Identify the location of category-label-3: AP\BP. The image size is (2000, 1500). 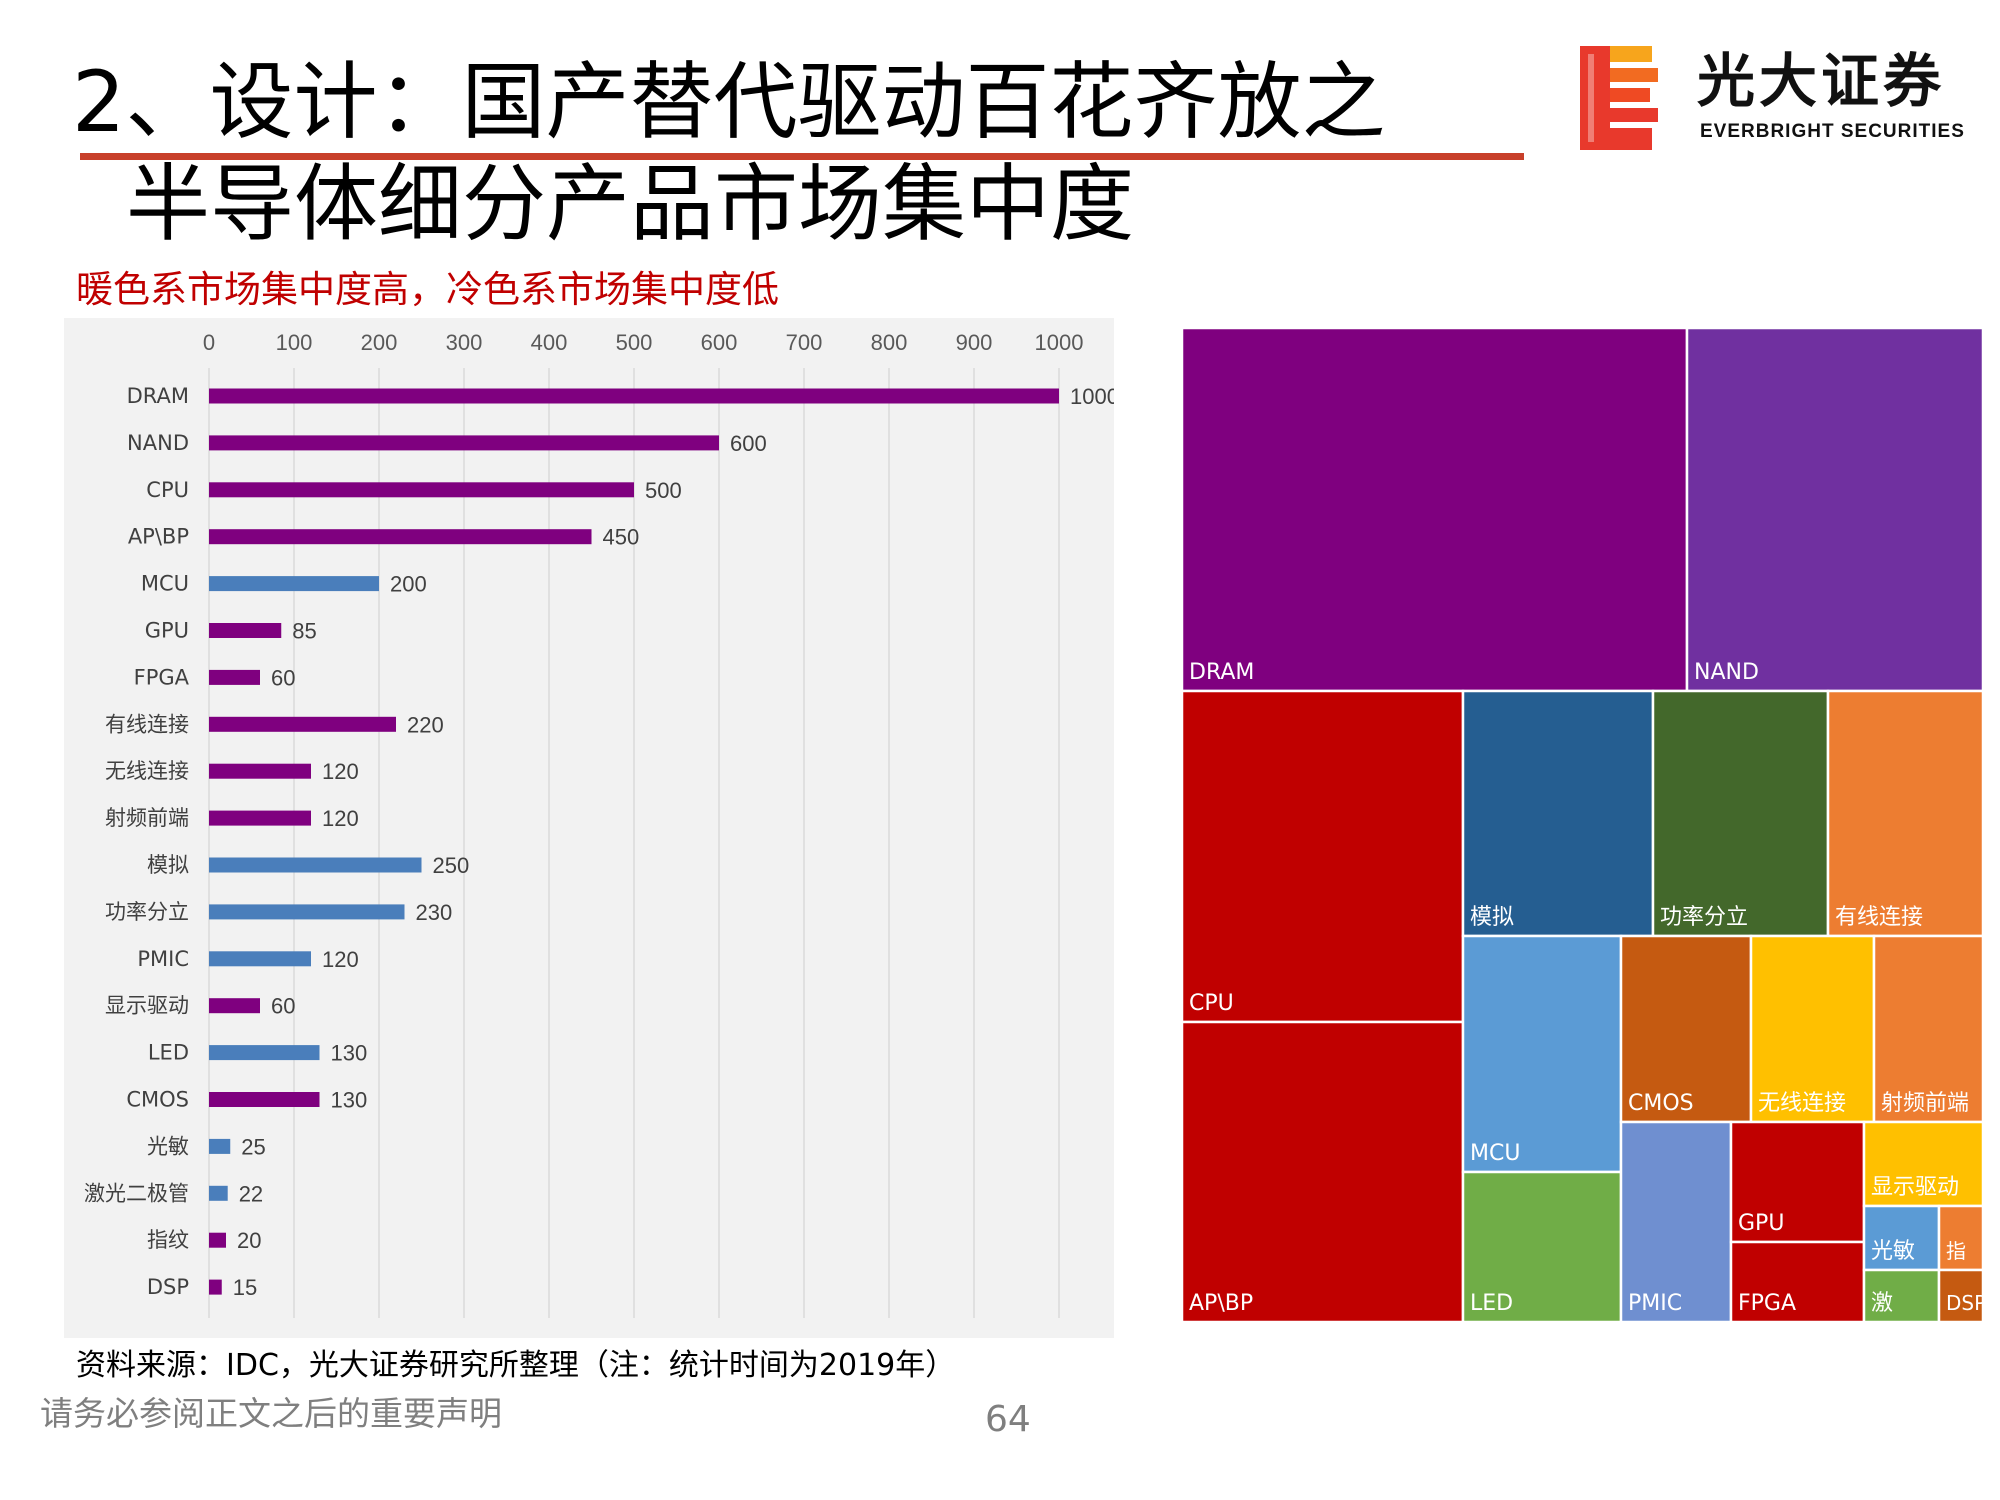
(158, 537).